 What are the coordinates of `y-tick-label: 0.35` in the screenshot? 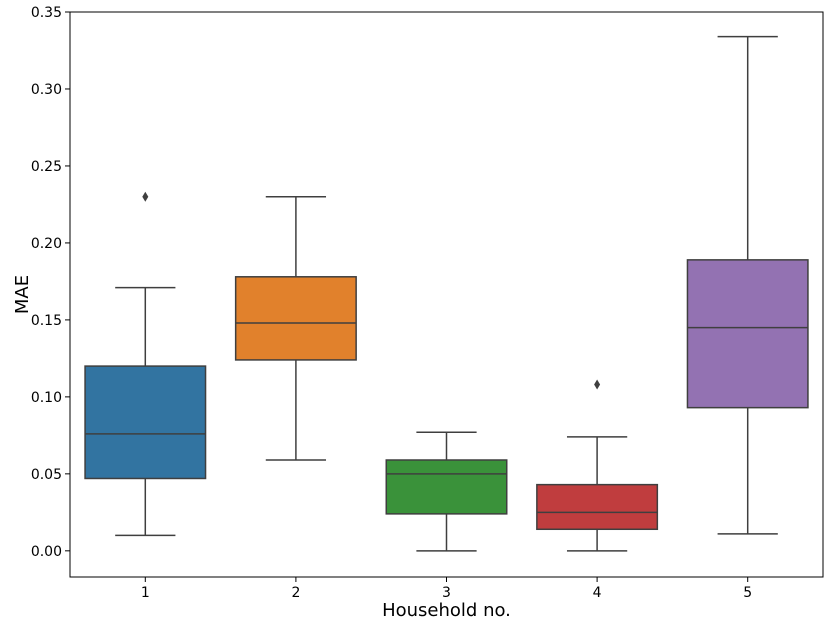 It's located at (46, 13).